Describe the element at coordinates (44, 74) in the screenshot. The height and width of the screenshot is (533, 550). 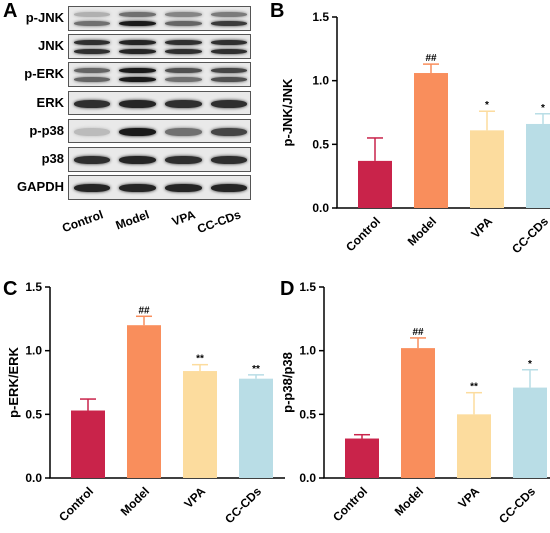
I see `blot-row-label: p-ERK` at that location.